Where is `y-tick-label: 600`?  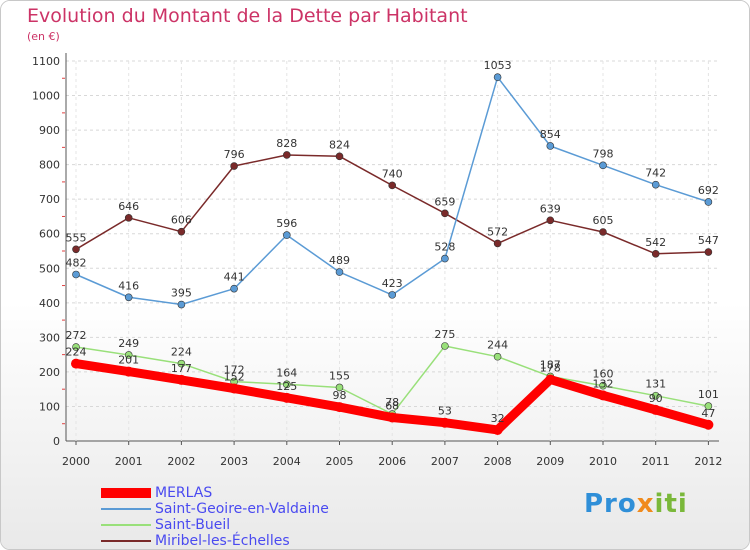
y-tick-label: 600 is located at coordinates (49, 234).